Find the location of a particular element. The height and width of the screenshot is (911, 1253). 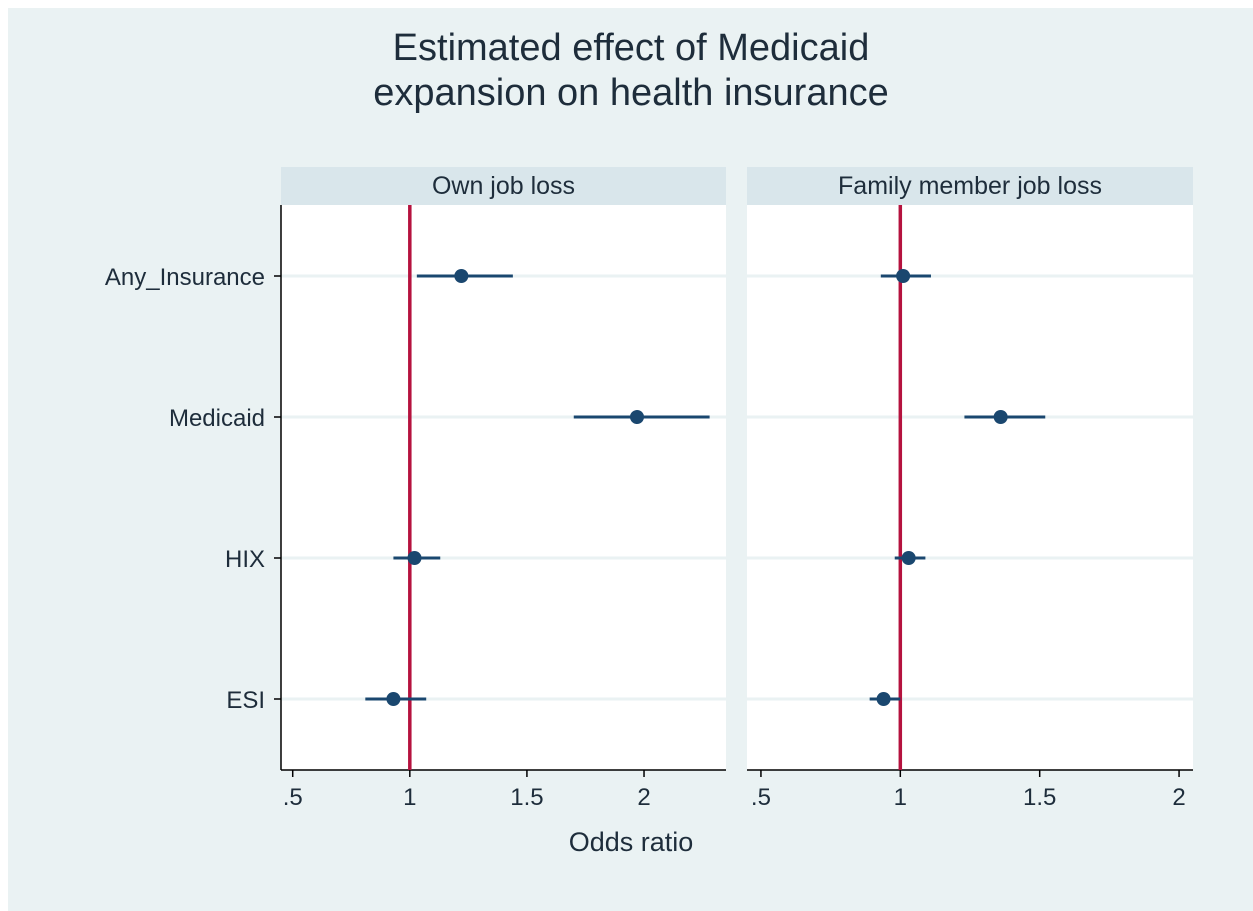

y-tick-label: Medicaid is located at coordinates (217, 418).